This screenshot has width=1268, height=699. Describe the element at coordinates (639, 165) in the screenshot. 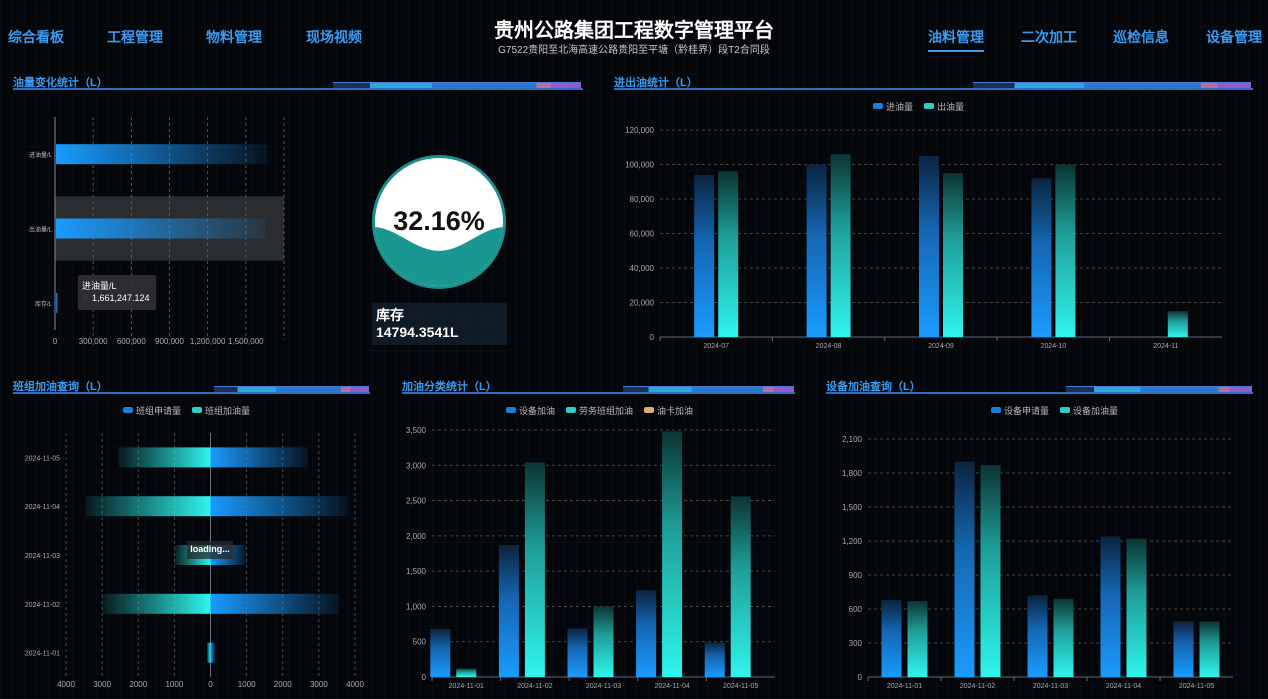

I see `y-tick-label: 100,000` at that location.